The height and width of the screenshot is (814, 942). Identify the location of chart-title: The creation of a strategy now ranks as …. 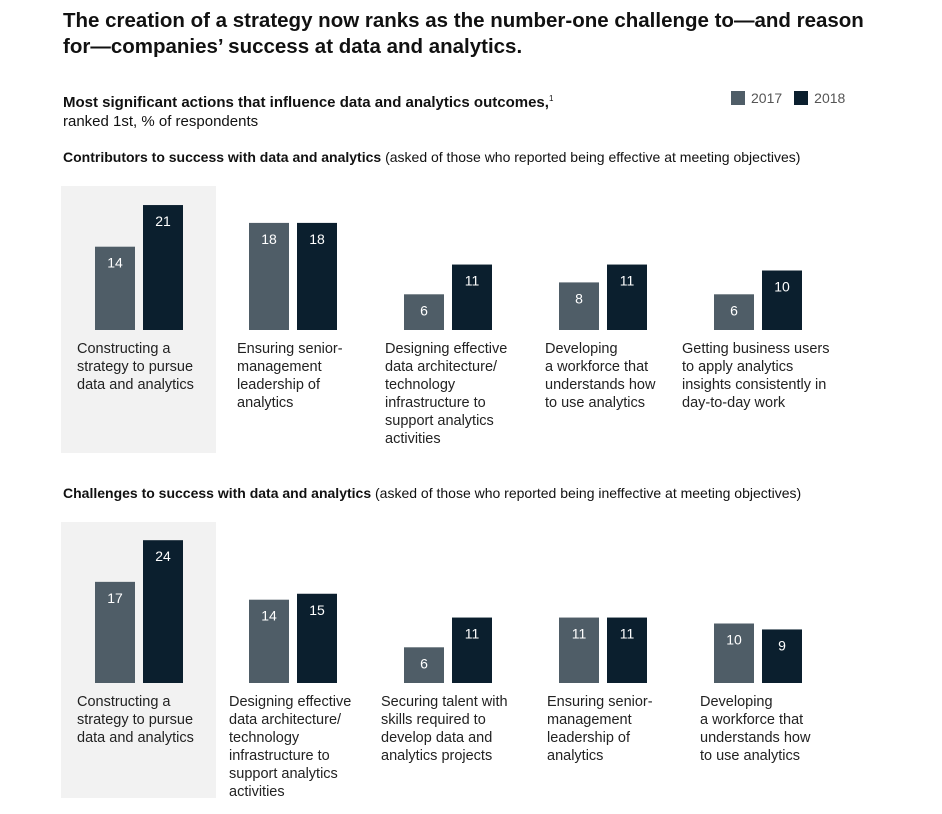
(463, 33).